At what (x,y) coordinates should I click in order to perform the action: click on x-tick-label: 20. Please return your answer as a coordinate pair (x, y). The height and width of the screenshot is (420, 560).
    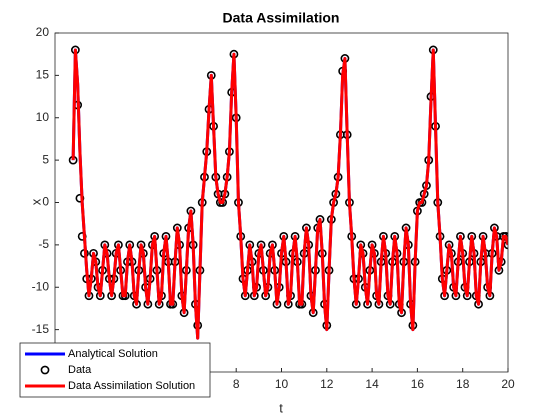
    Looking at the image, I should click on (508, 384).